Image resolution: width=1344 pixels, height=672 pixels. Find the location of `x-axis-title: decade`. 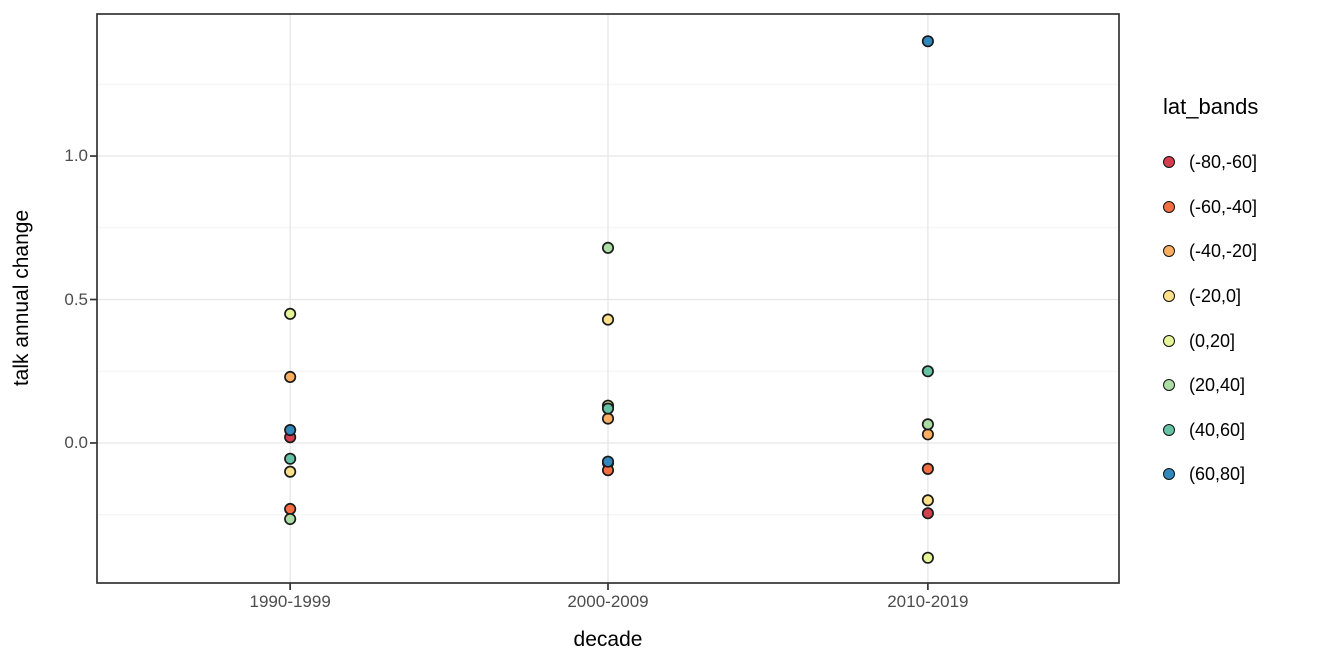

x-axis-title: decade is located at coordinates (608, 639).